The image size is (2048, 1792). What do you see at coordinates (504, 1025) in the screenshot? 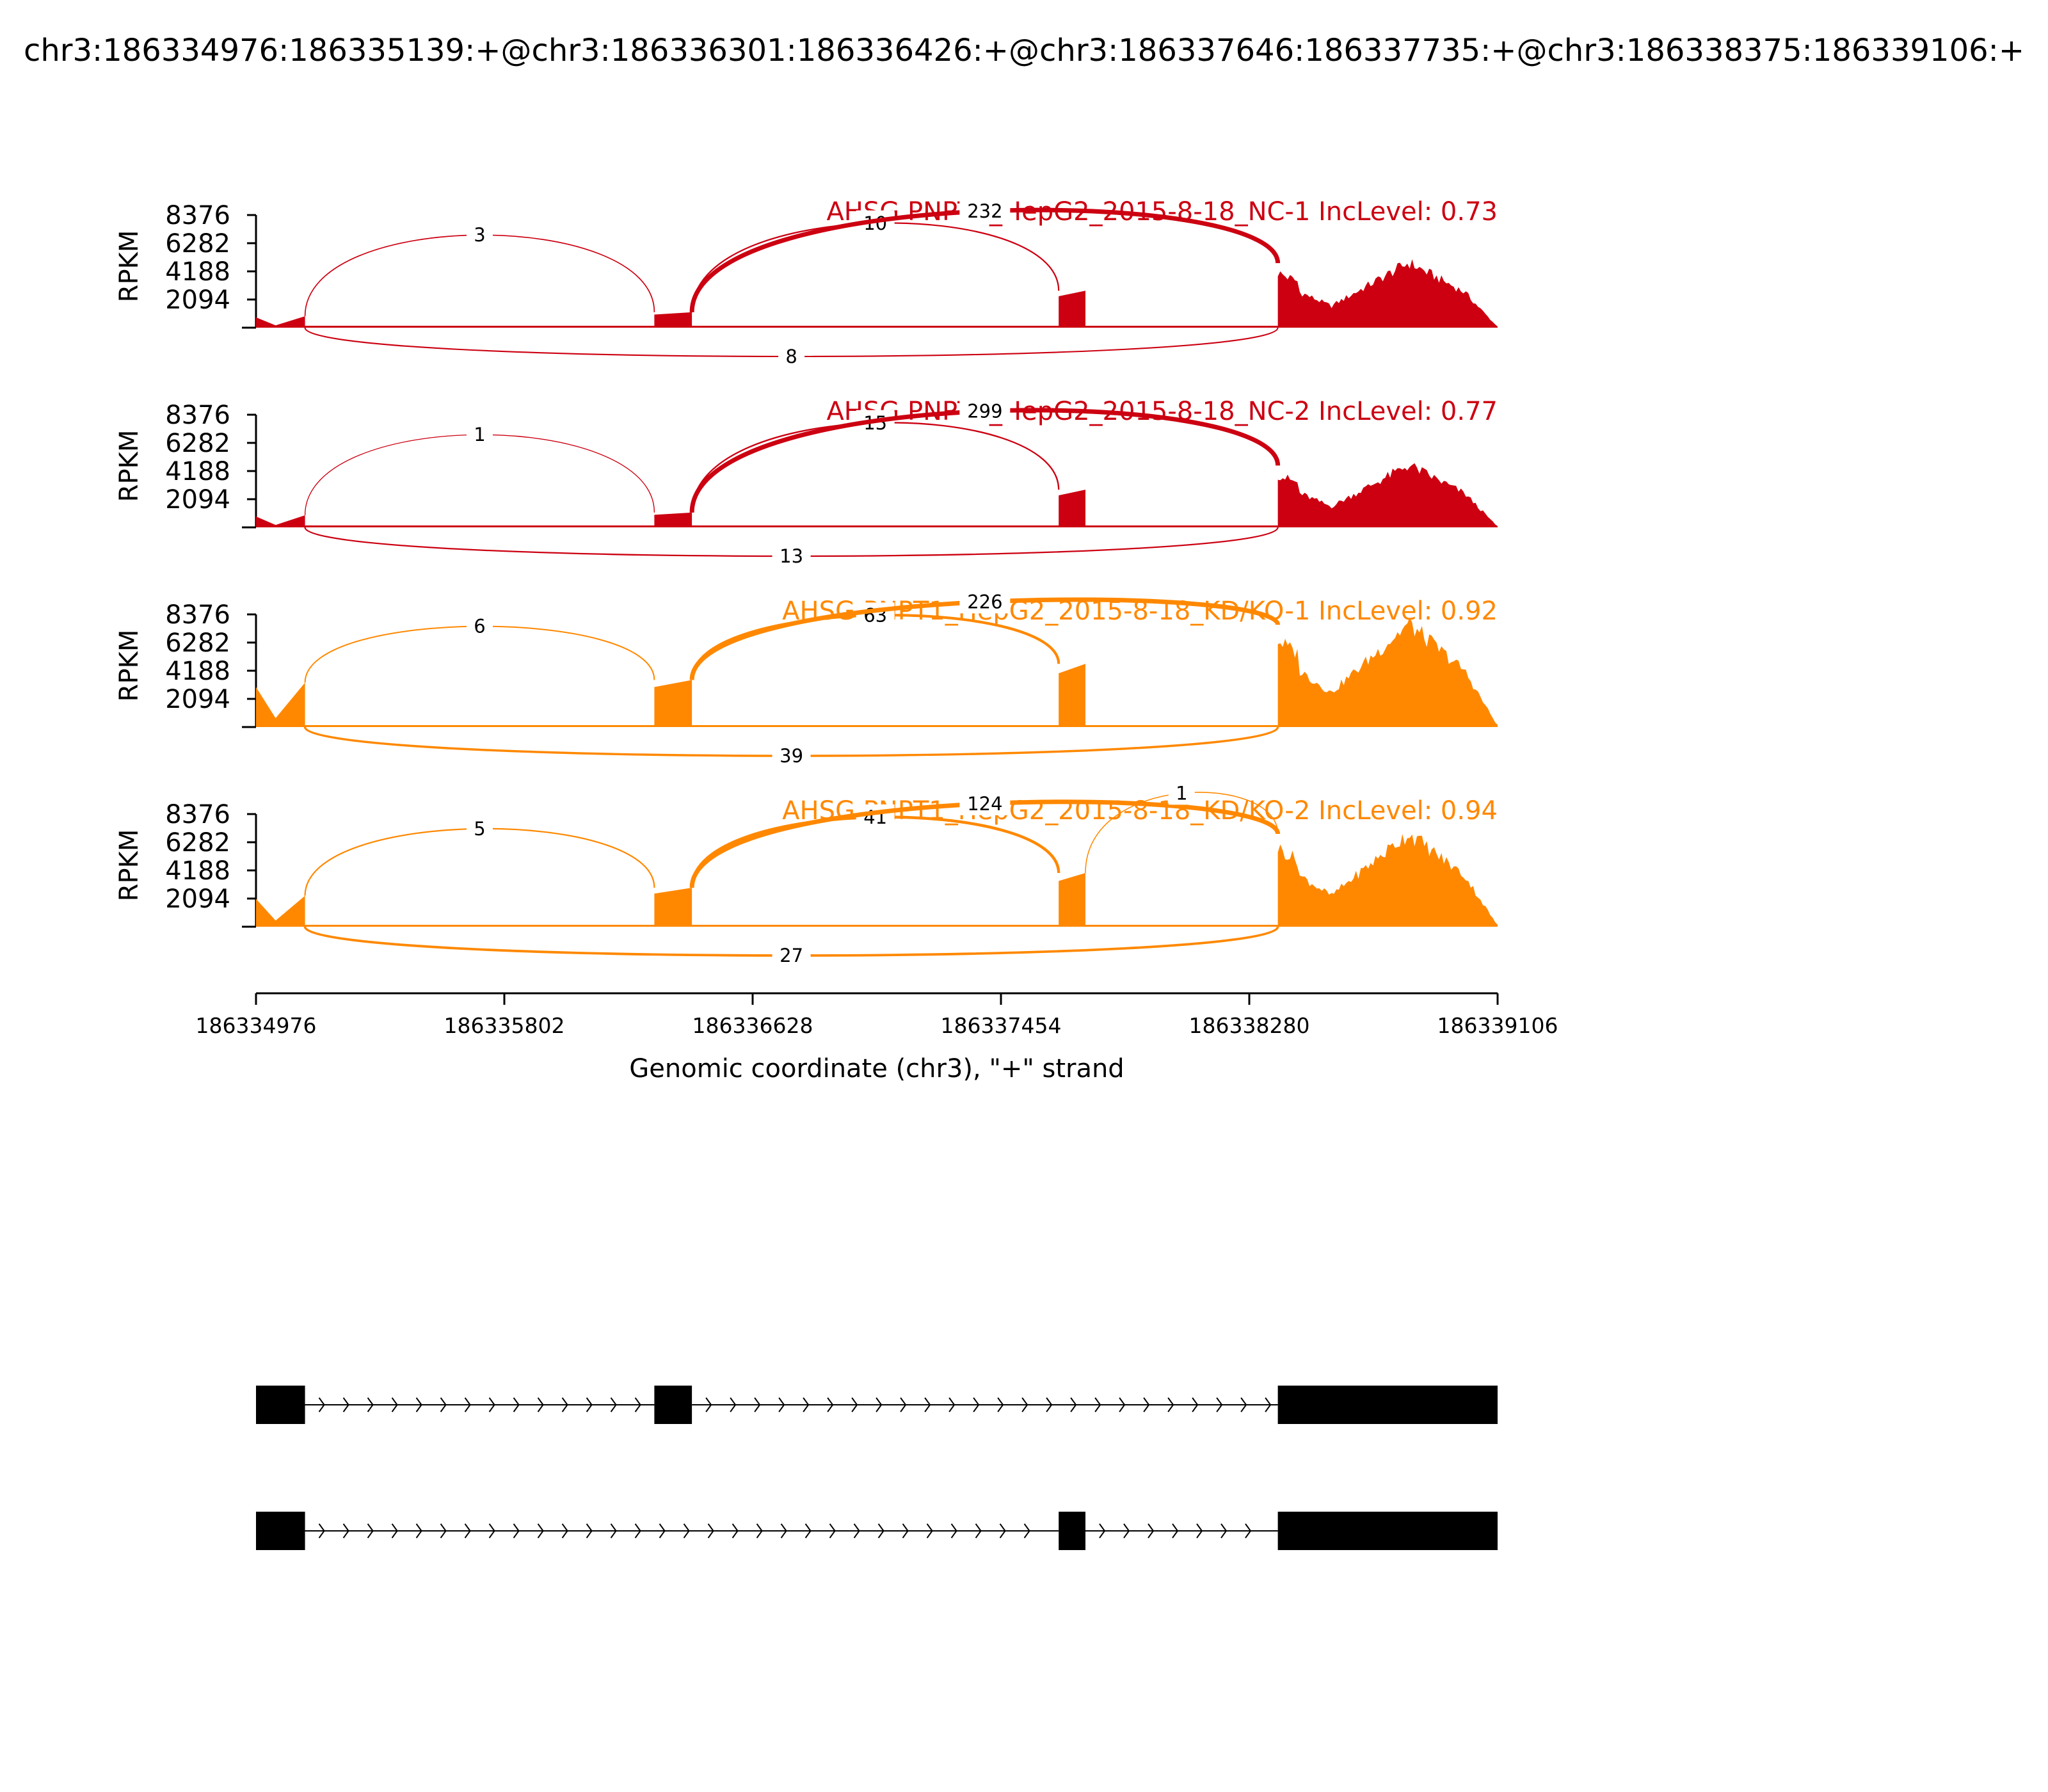
I see `x-tick-label: 186335802` at bounding box center [504, 1025].